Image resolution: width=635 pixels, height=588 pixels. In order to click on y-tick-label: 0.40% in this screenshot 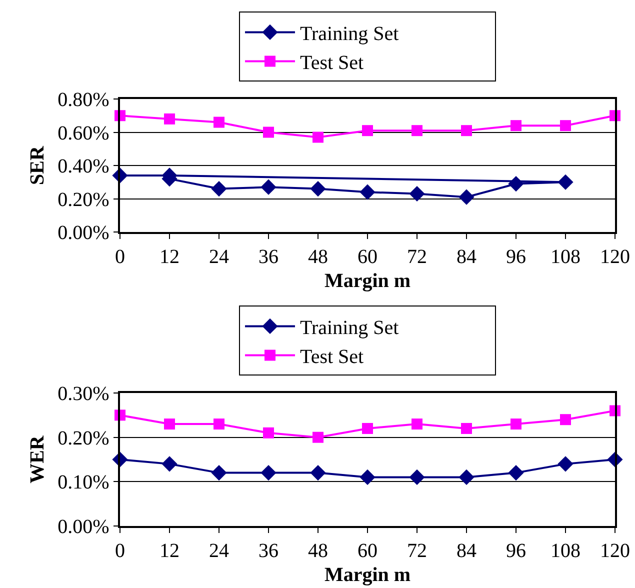, I will do `click(84, 167)`.